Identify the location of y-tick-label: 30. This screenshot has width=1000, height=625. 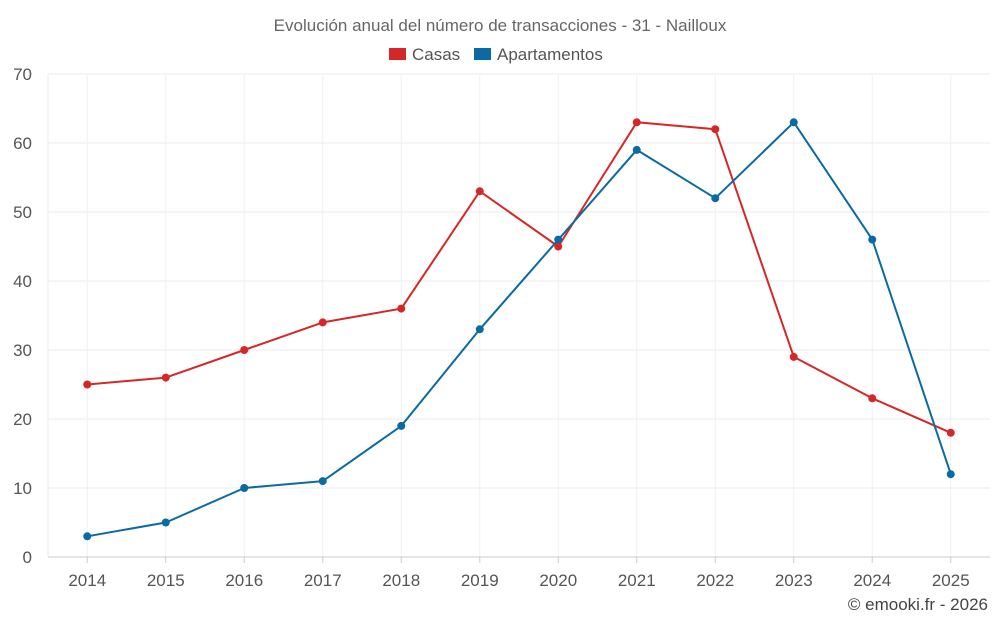
(22, 350).